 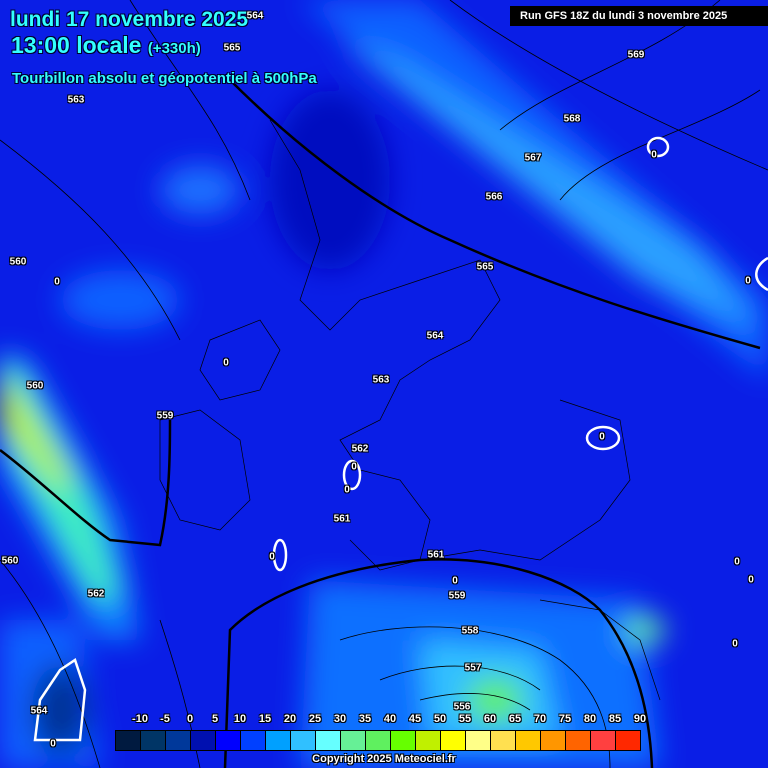 I want to click on legend-tick: 10, so click(x=240, y=719).